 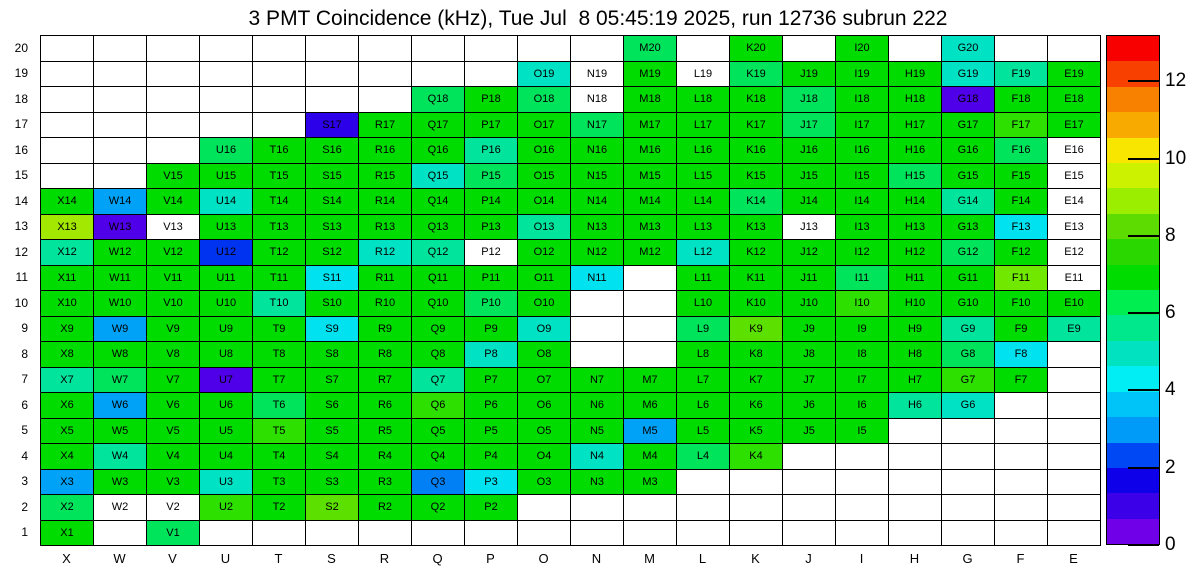 I want to click on cell-E4, so click(x=1074, y=457).